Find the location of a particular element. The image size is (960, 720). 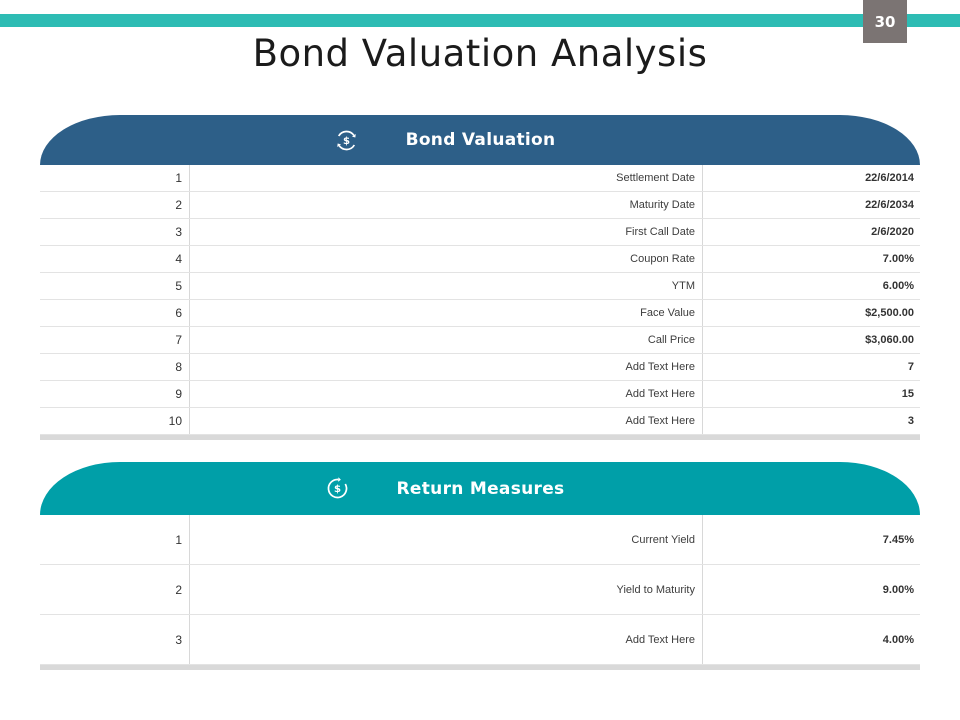

header-content: $ Return Measures is located at coordinates (444, 488).